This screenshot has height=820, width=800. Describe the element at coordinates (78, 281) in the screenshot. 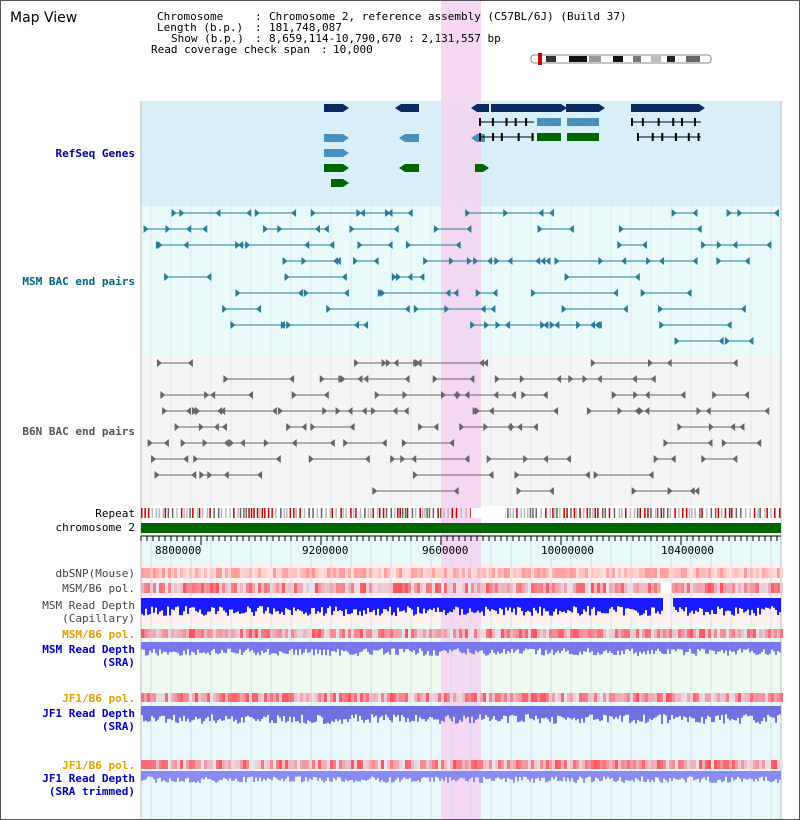

I see `track-label-msm-bac: MSM BAC end pairs` at that location.